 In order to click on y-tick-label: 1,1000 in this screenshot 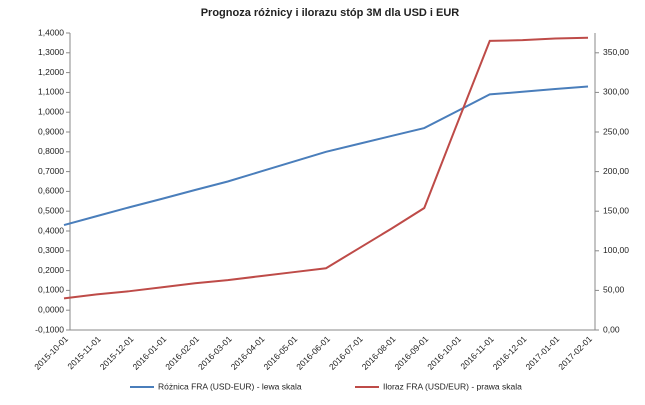, I will do `click(51, 92)`.